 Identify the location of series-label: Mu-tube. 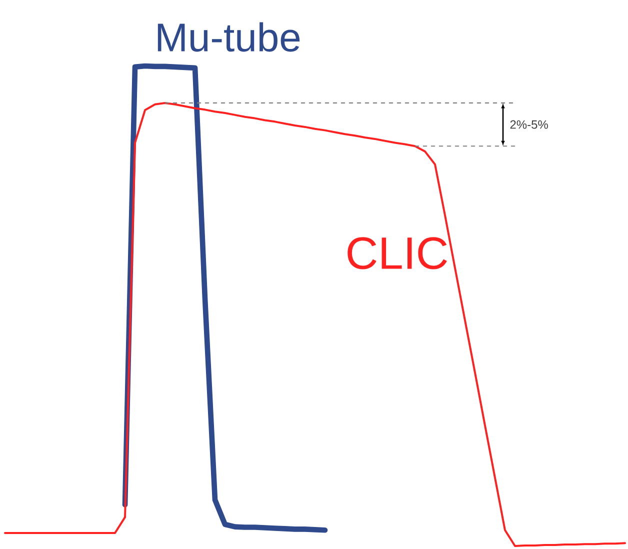
(229, 37).